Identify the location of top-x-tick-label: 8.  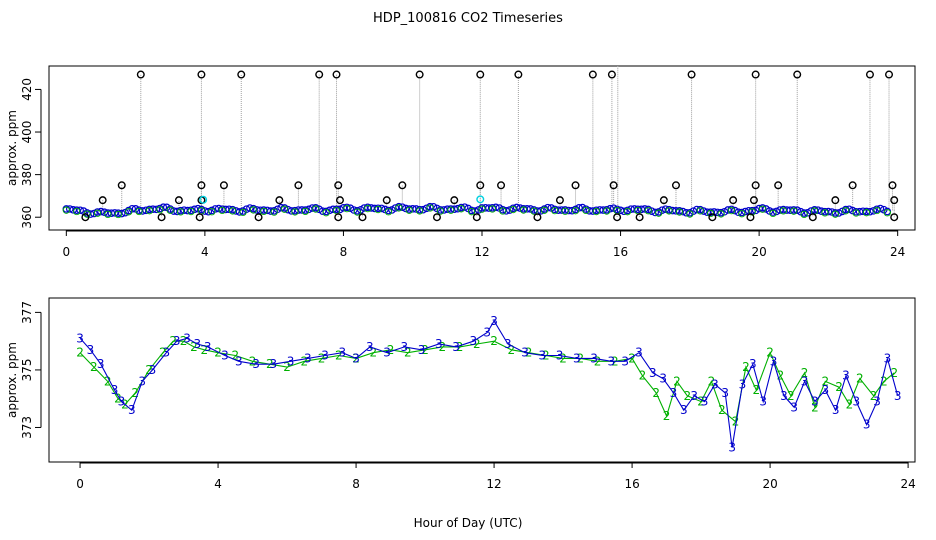
(344, 252).